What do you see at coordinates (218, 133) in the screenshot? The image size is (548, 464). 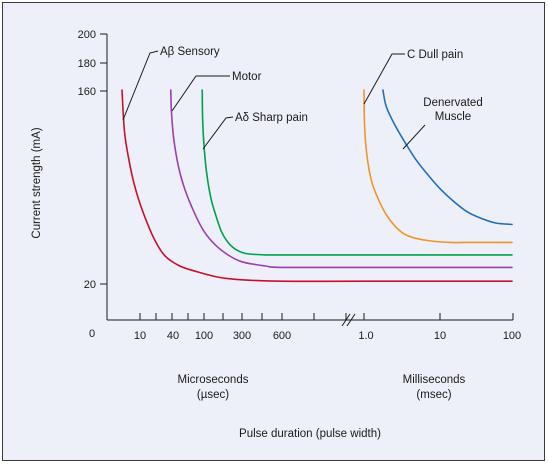 I see `leader-ad-sharp-pain` at bounding box center [218, 133].